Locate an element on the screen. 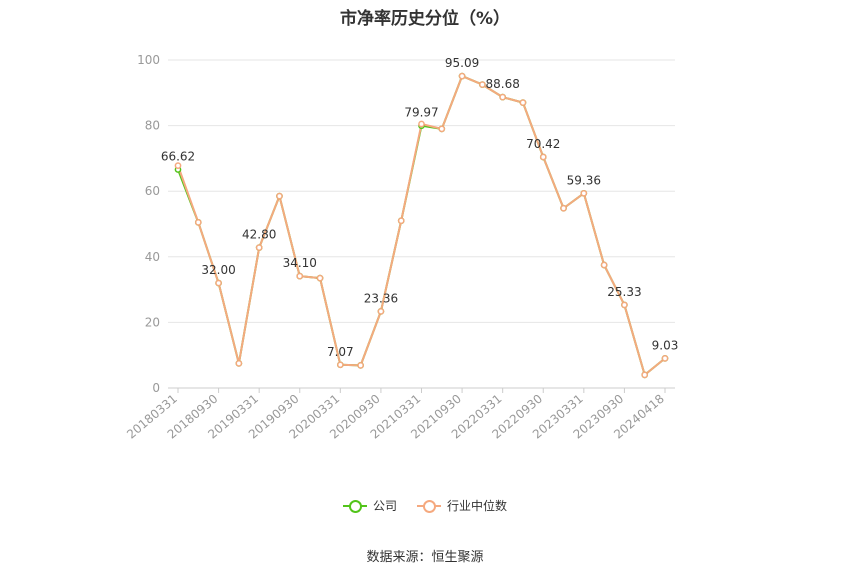  legend-label-industry-median: 行业中位数 is located at coordinates (477, 506).